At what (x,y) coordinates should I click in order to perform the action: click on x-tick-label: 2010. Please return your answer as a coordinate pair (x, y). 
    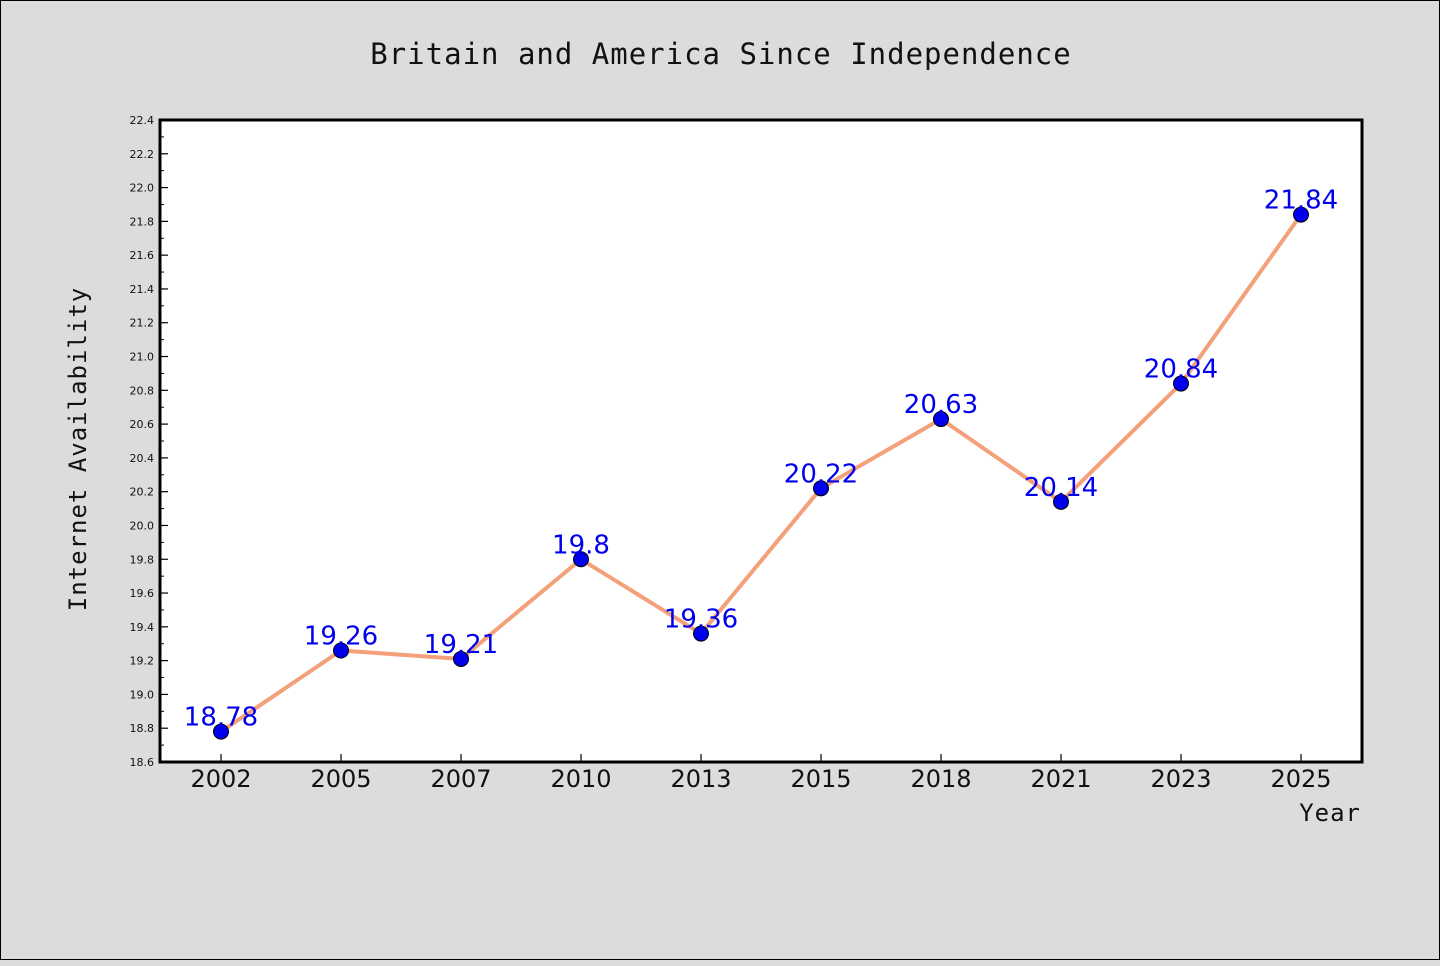
    Looking at the image, I should click on (580, 779).